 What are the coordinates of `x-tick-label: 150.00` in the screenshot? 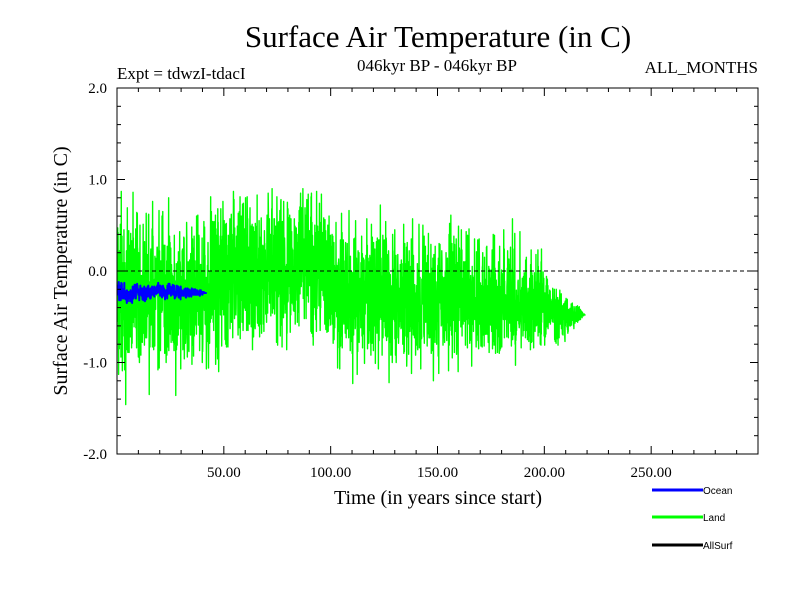 It's located at (437, 473).